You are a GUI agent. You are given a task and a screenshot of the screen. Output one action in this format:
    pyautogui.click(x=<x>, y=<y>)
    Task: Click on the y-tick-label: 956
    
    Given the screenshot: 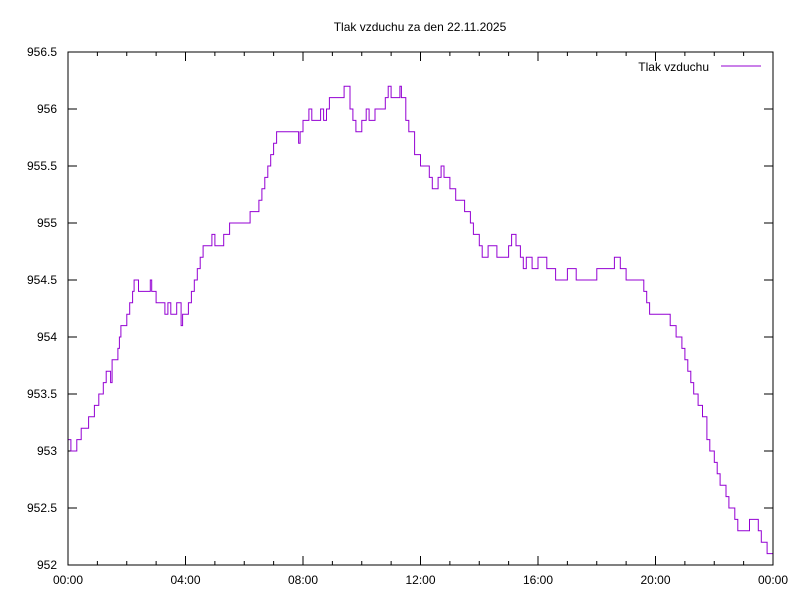 What is the action you would take?
    pyautogui.click(x=47, y=109)
    